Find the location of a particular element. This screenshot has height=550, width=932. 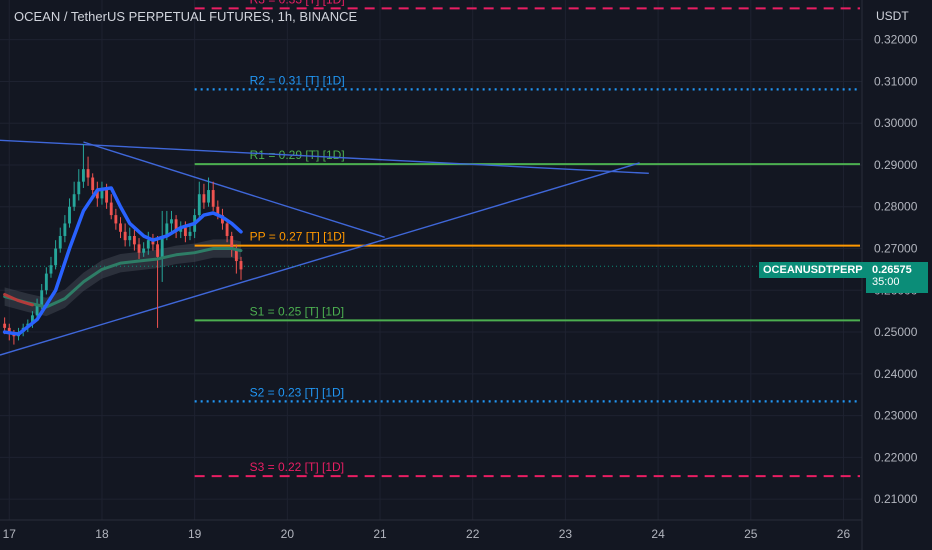

x-tick-label: 21 is located at coordinates (380, 534).